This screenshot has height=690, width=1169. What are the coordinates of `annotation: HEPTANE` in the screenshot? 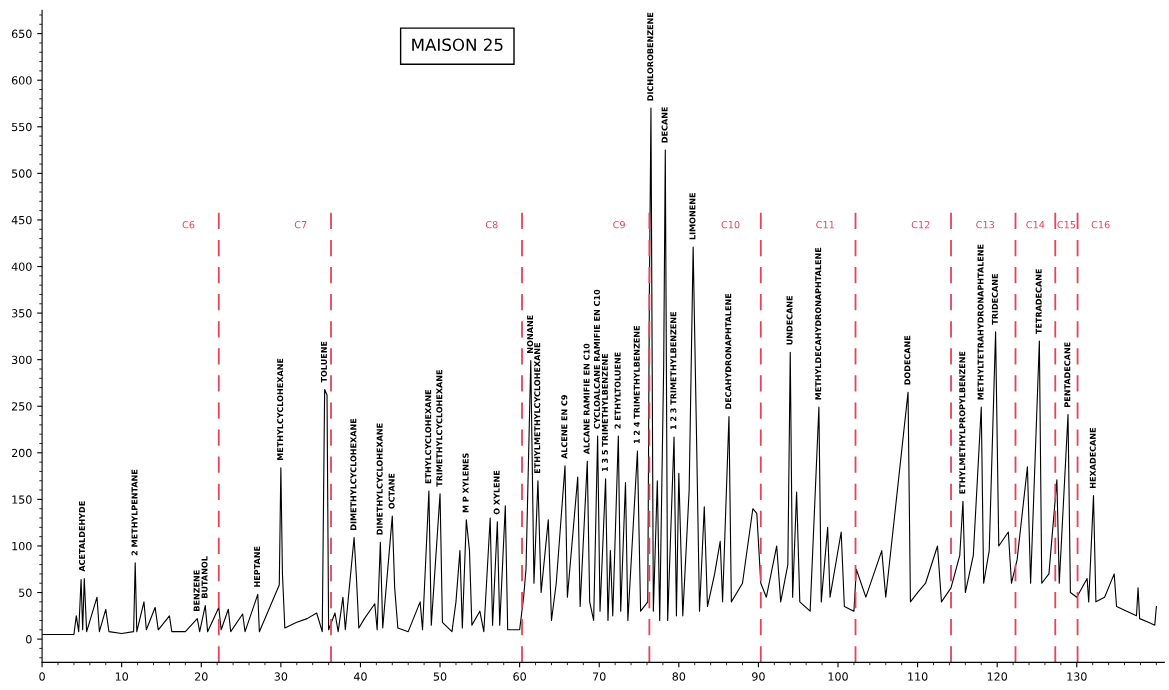 It's located at (257, 566).